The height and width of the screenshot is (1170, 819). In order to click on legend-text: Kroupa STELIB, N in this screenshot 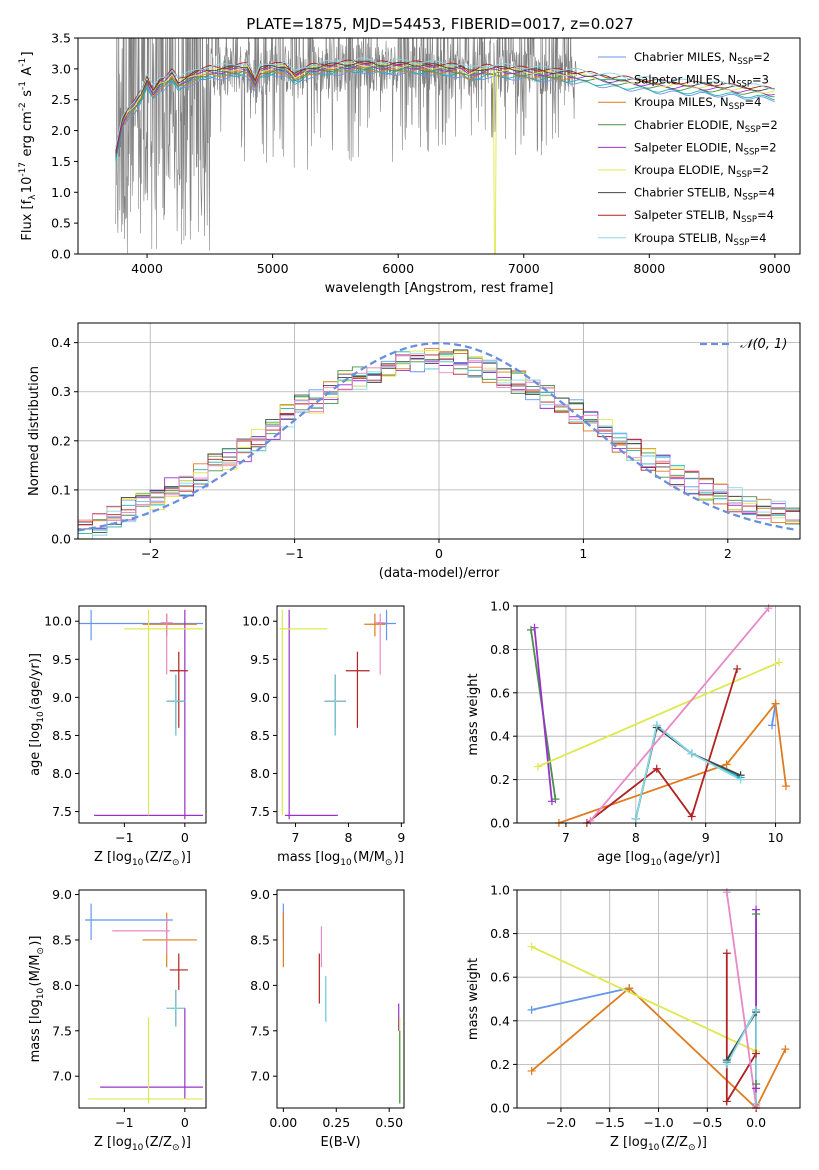, I will do `click(684, 238)`.